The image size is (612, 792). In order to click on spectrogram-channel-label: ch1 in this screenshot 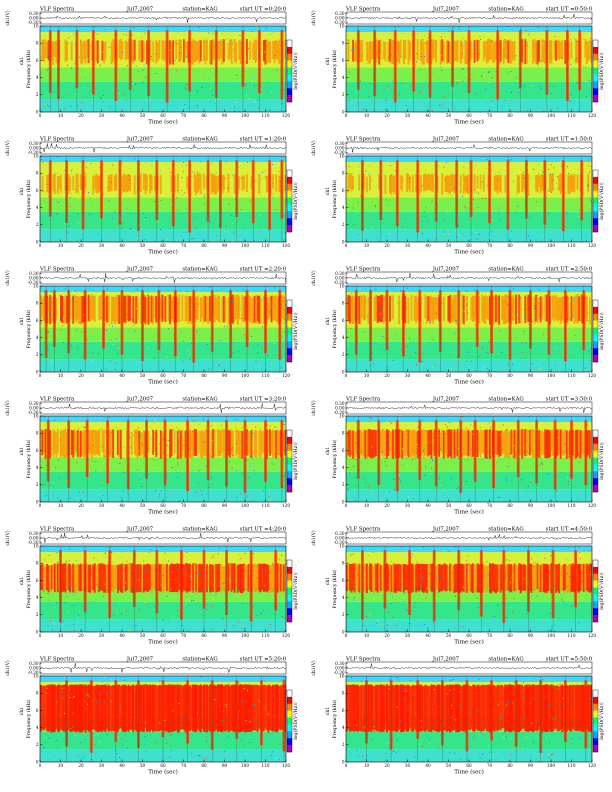, I will do `click(22, 191)`.